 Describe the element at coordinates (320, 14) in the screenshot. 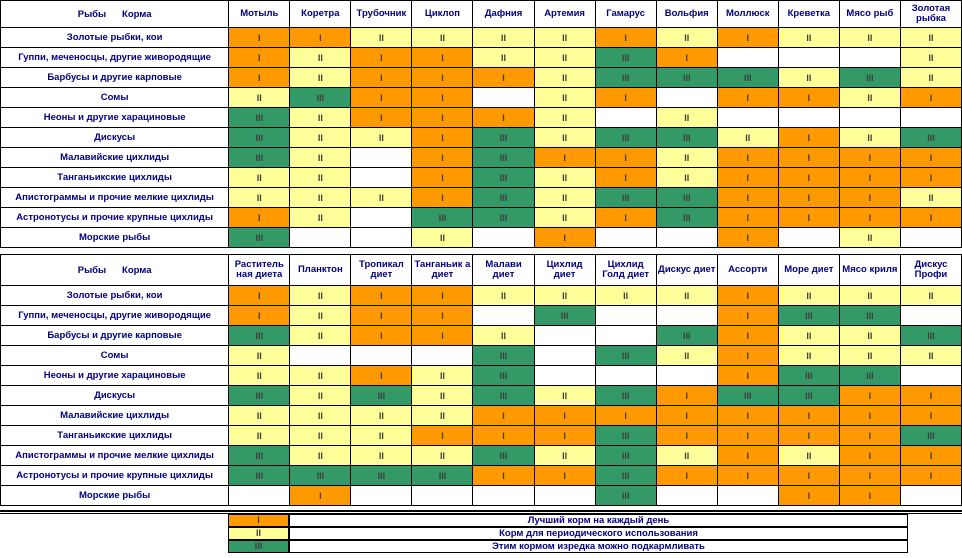

I see `food-header: Коретра` at that location.